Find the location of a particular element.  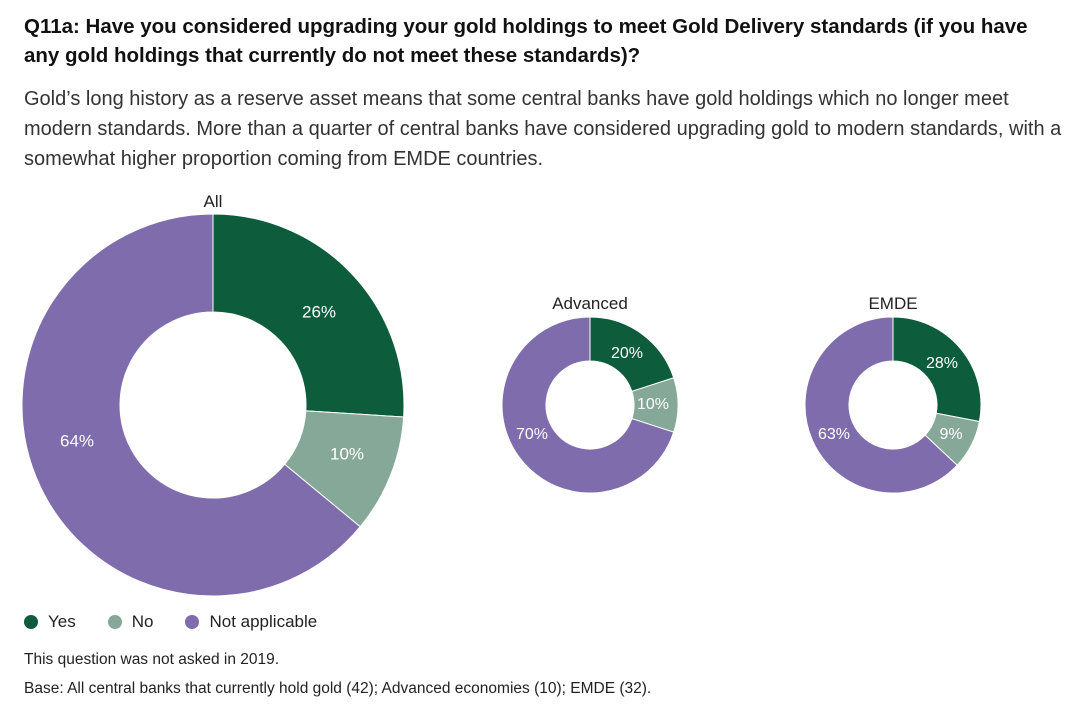

data-label-all-yes: 26% is located at coordinates (319, 311).